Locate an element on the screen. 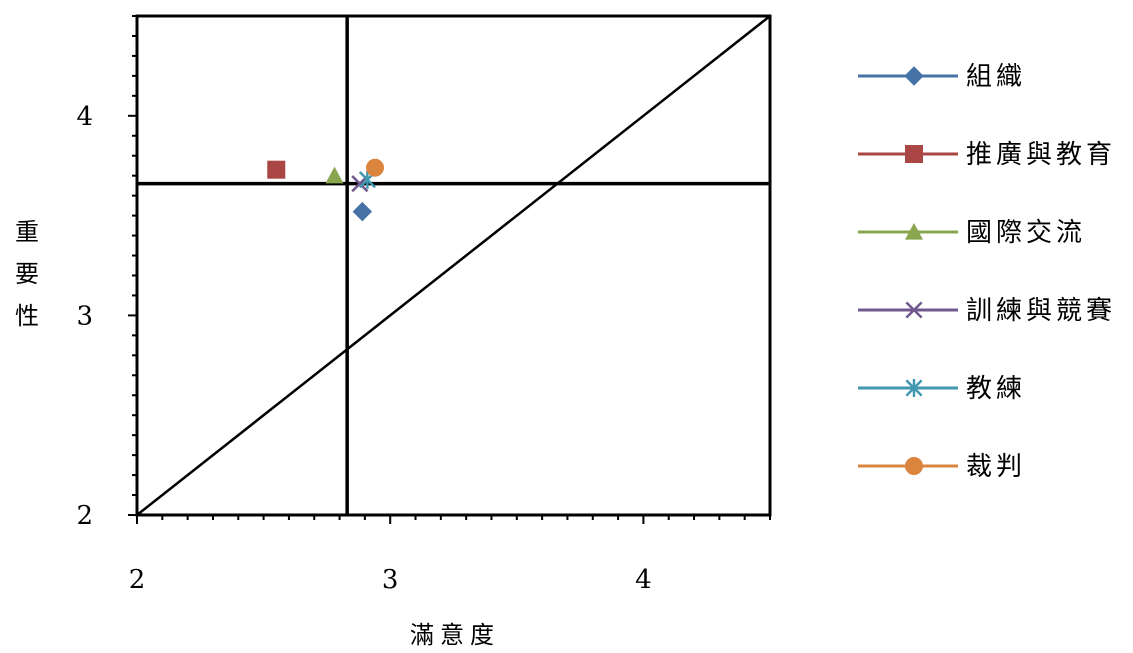  legend-item-3: 國際交流 is located at coordinates (972, 233).